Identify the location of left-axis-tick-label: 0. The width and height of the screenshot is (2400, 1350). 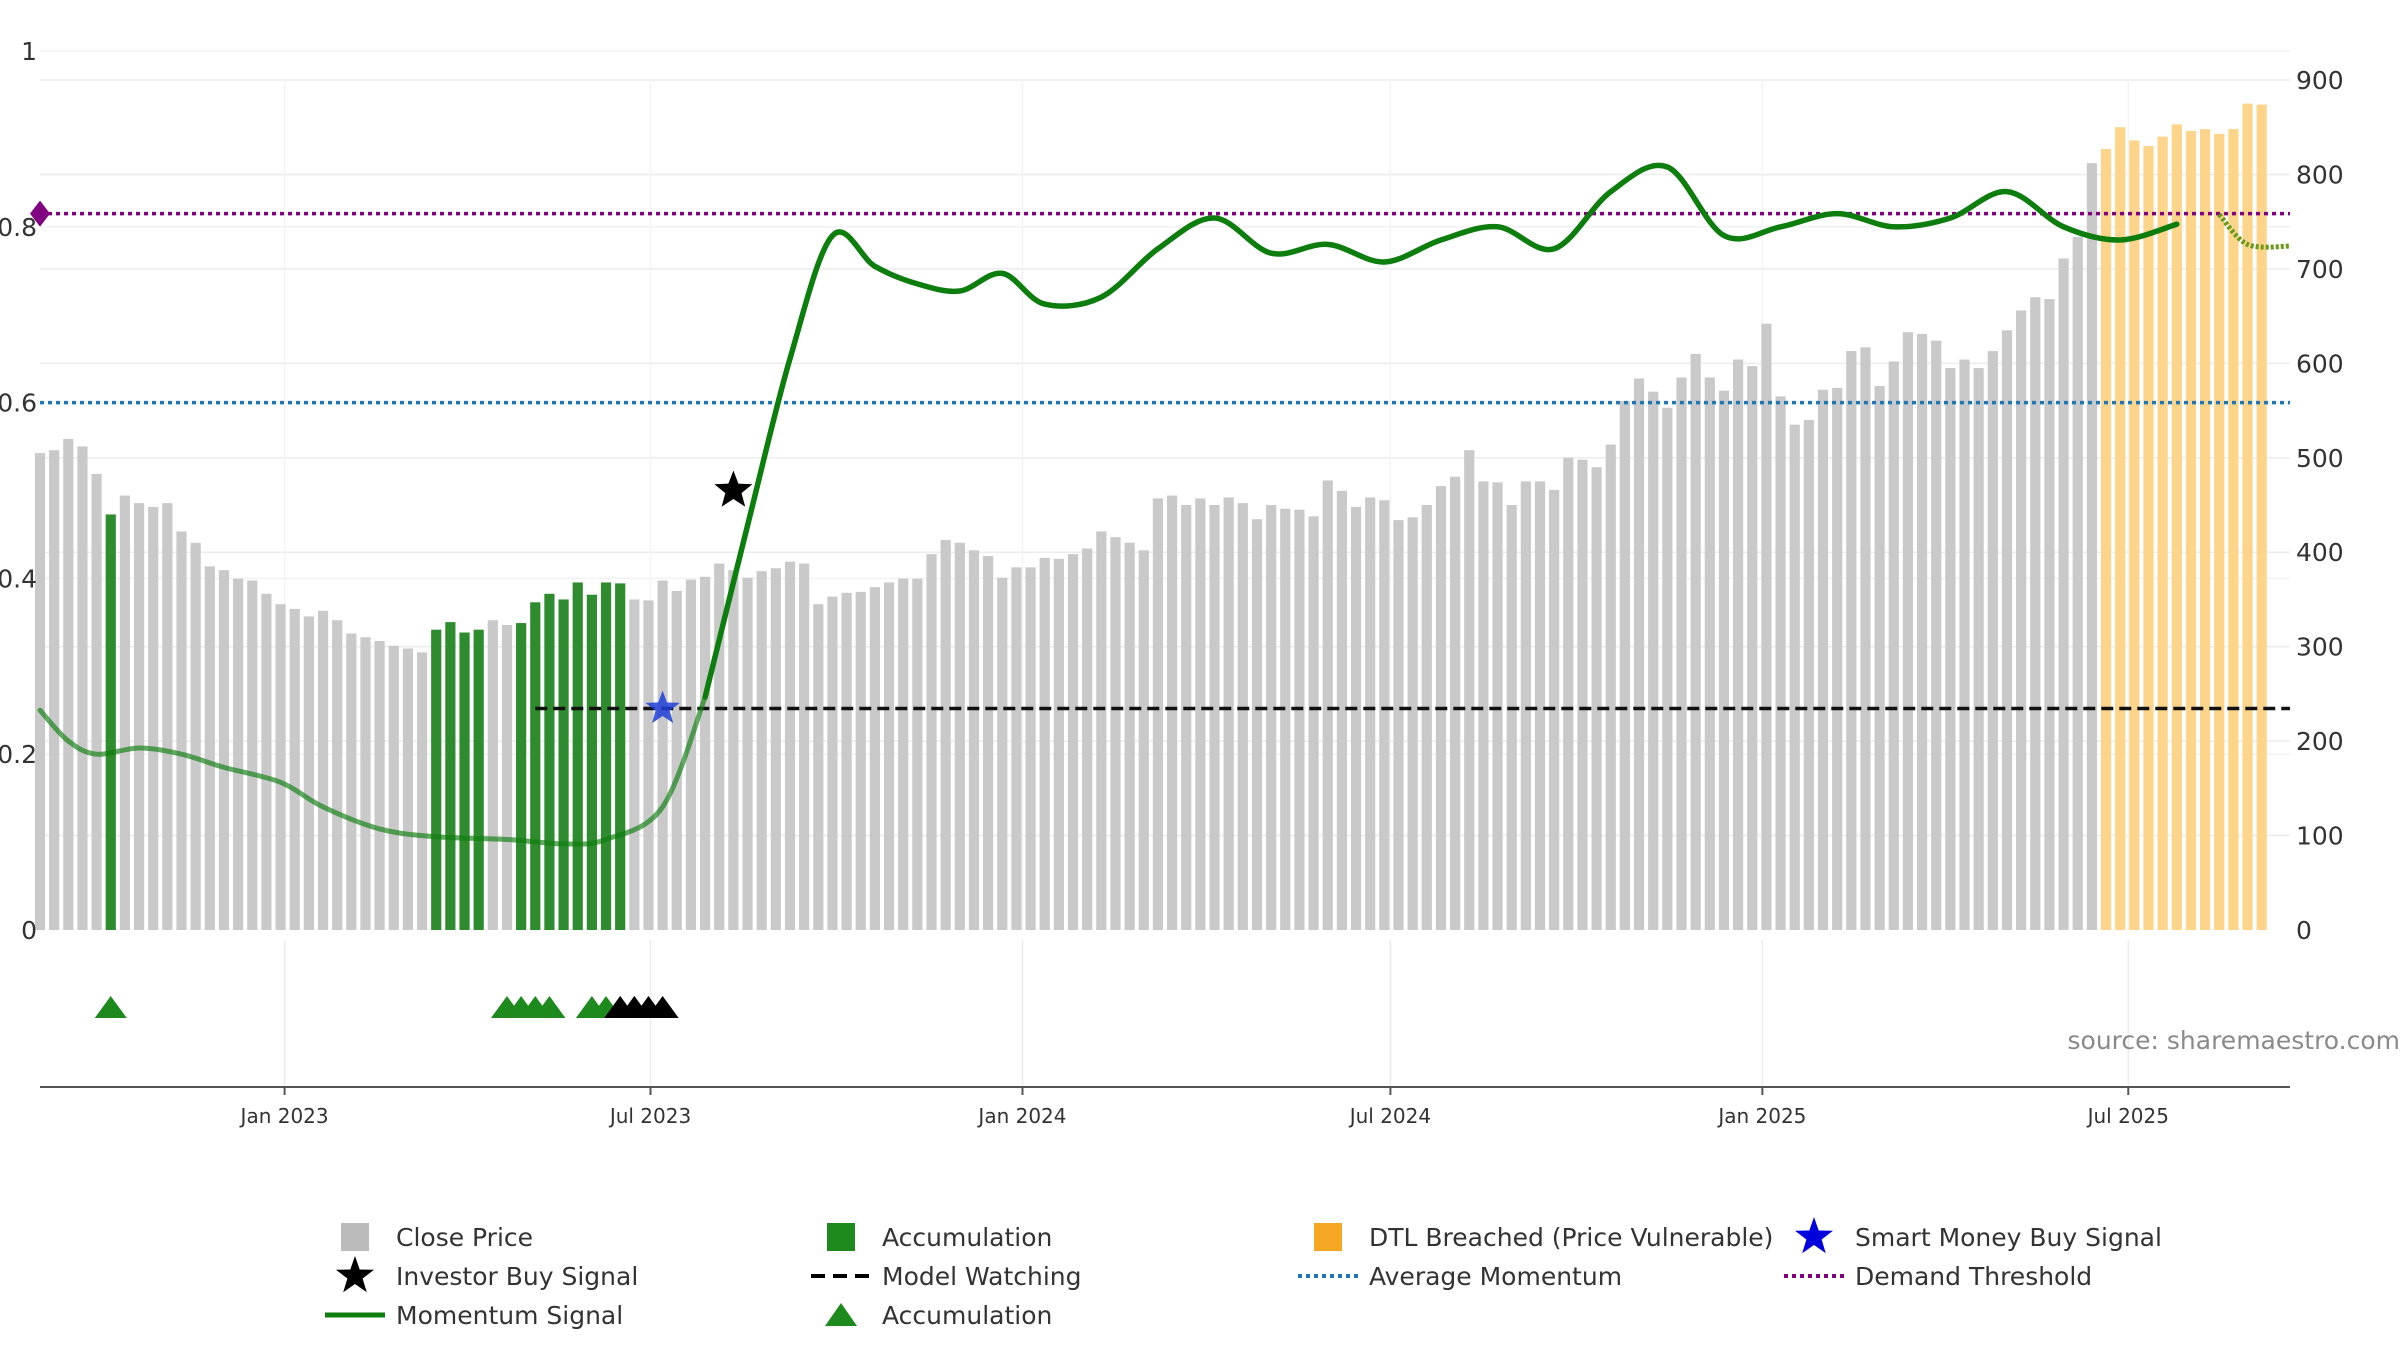
(29, 930).